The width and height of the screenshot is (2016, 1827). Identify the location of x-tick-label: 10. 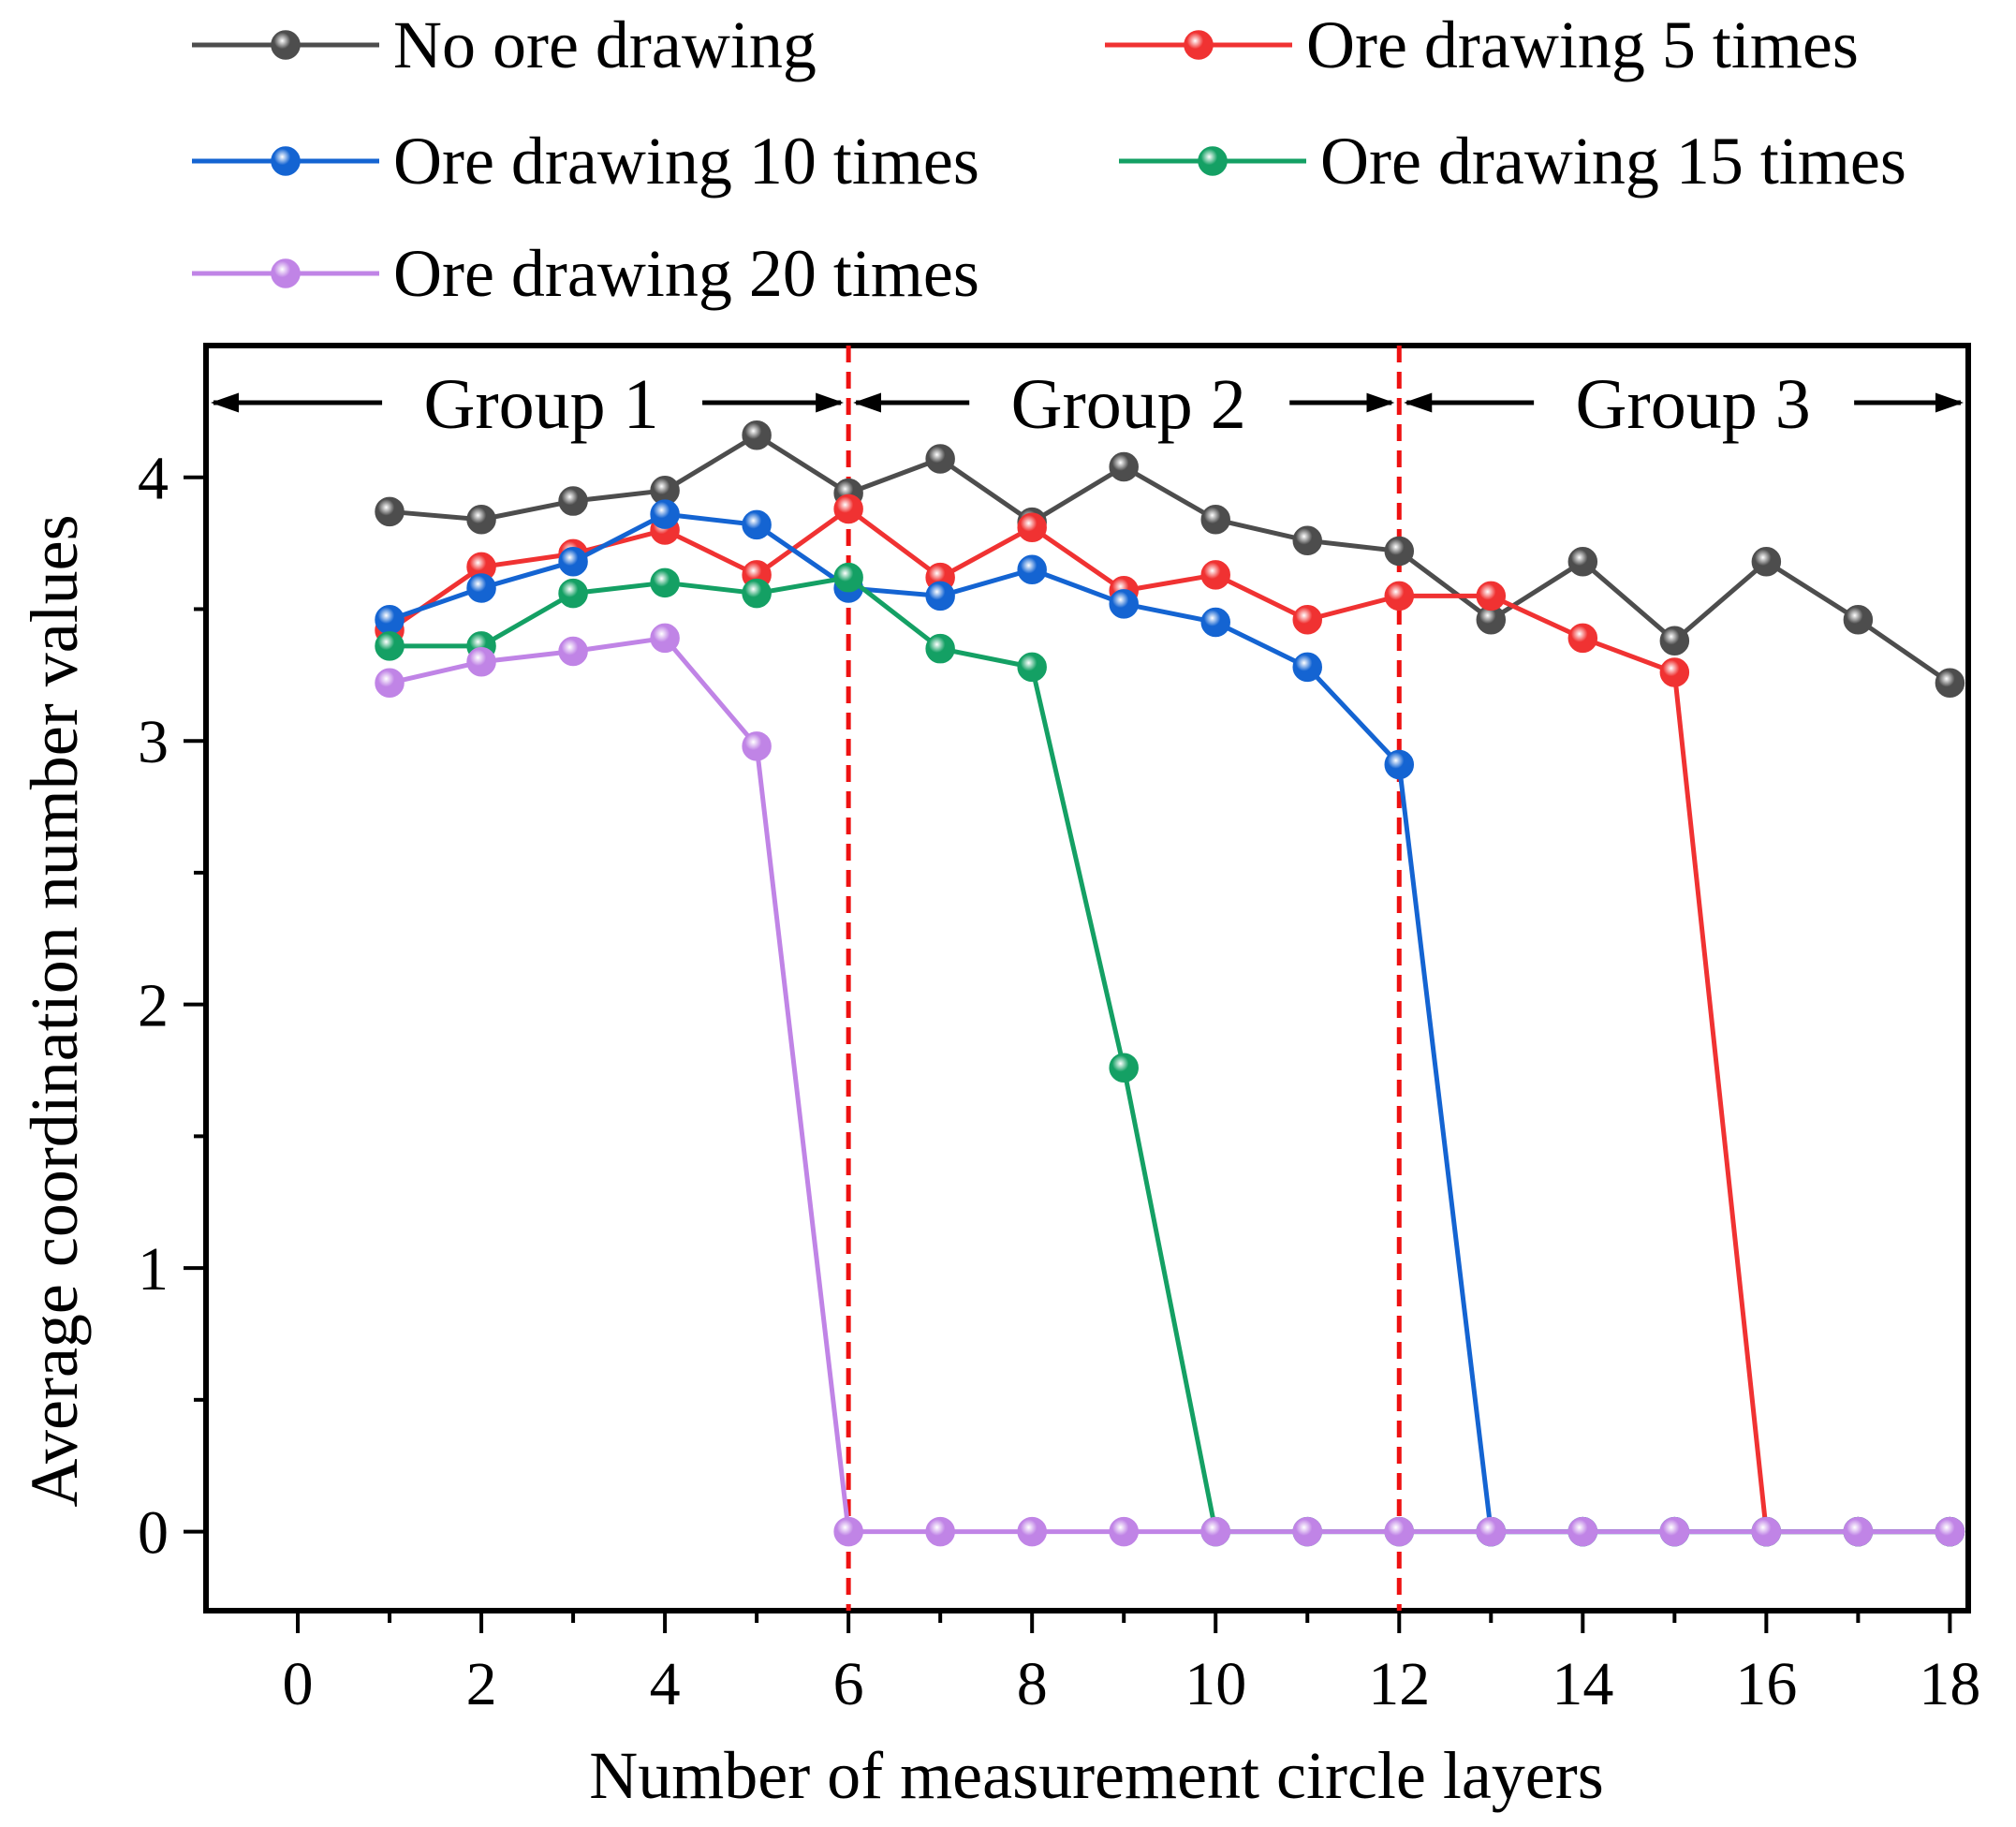
(1215, 1684).